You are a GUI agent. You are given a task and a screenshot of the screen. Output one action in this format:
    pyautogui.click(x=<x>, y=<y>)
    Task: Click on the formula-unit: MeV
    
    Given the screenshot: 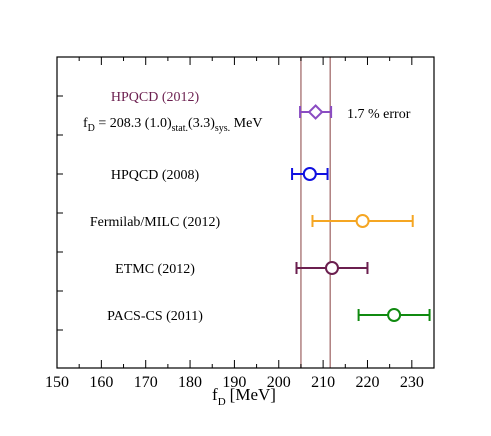 What is the action you would take?
    pyautogui.click(x=246, y=123)
    